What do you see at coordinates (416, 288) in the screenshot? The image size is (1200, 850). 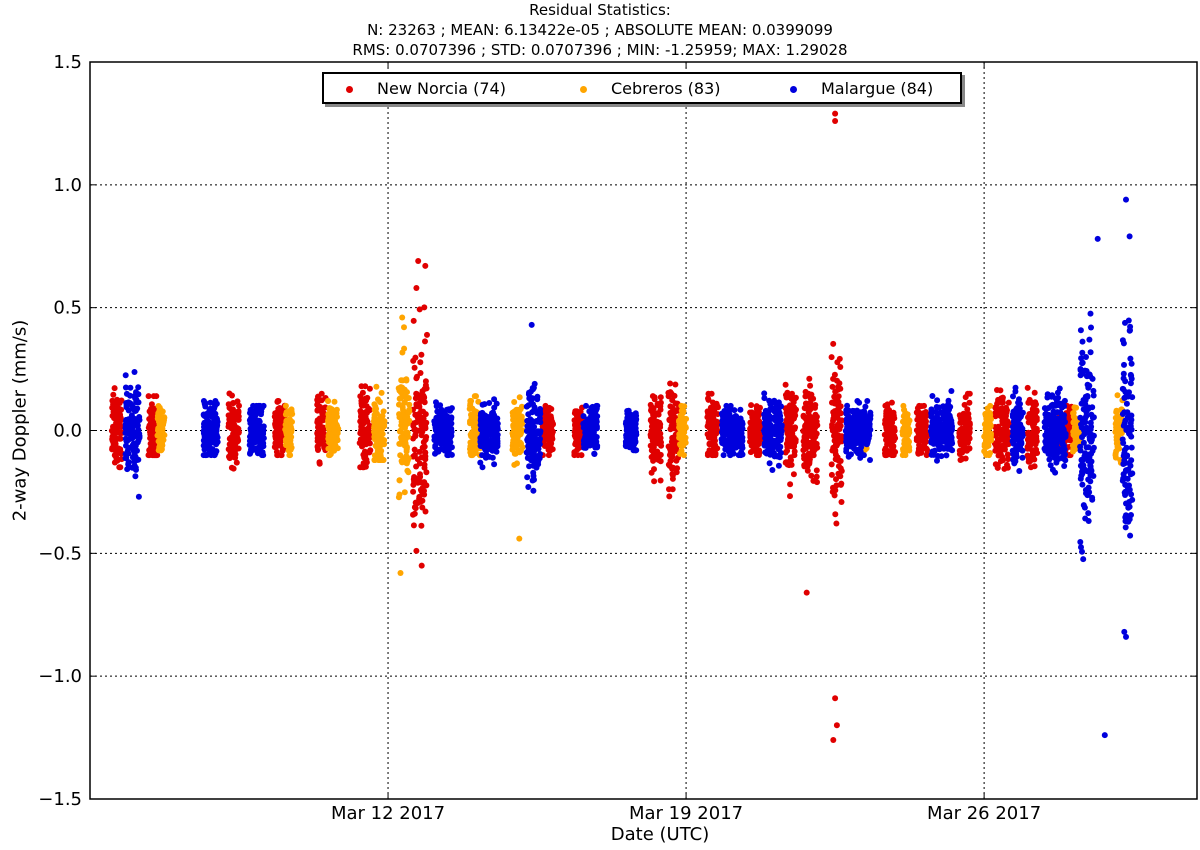 I see `data-point-outlier` at bounding box center [416, 288].